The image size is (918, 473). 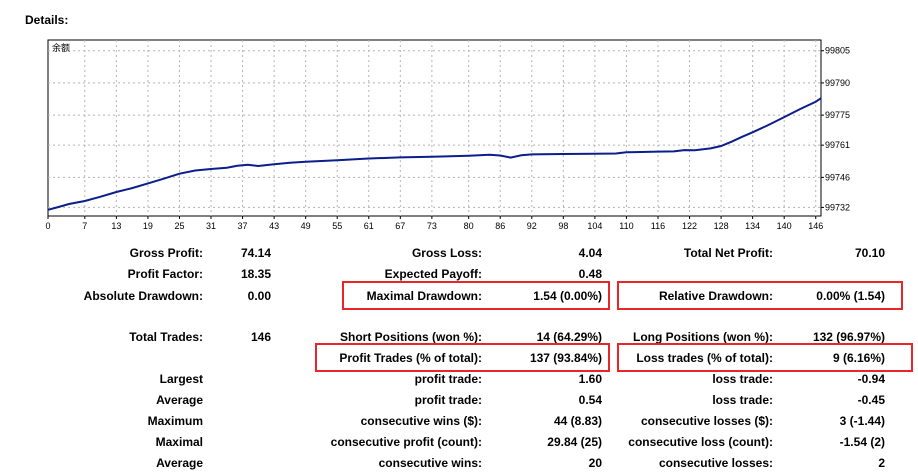 What do you see at coordinates (532, 226) in the screenshot?
I see `x-tick-label: 92` at bounding box center [532, 226].